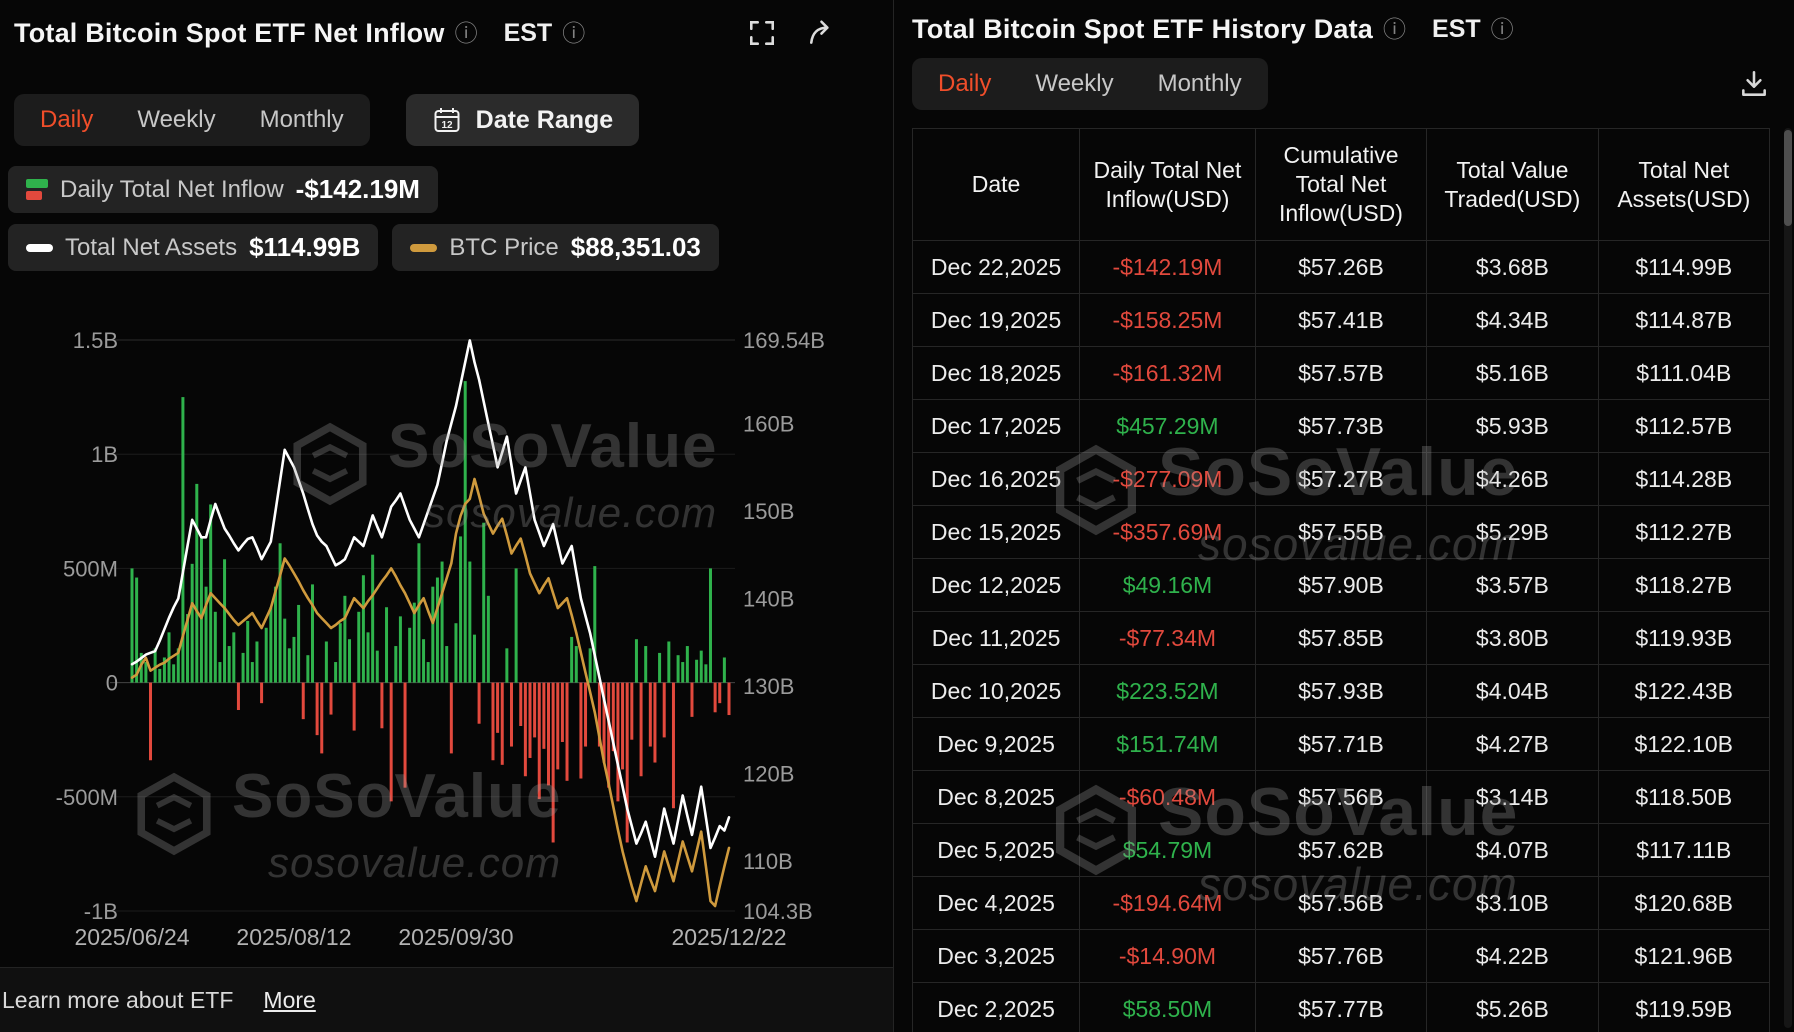 This screenshot has height=1032, width=1794. I want to click on col-header-value-traded: Total Value Traded(USD), so click(1512, 184).